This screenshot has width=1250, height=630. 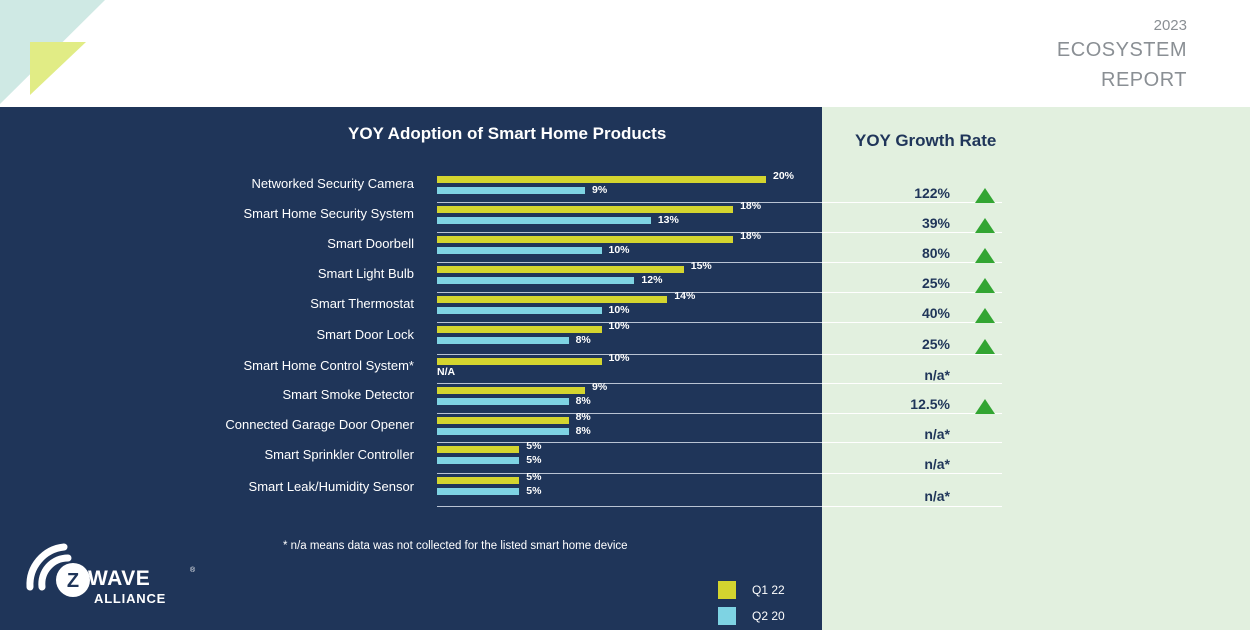 What do you see at coordinates (332, 183) in the screenshot?
I see `category-label-networked-security-camera: Networked Security Camera` at bounding box center [332, 183].